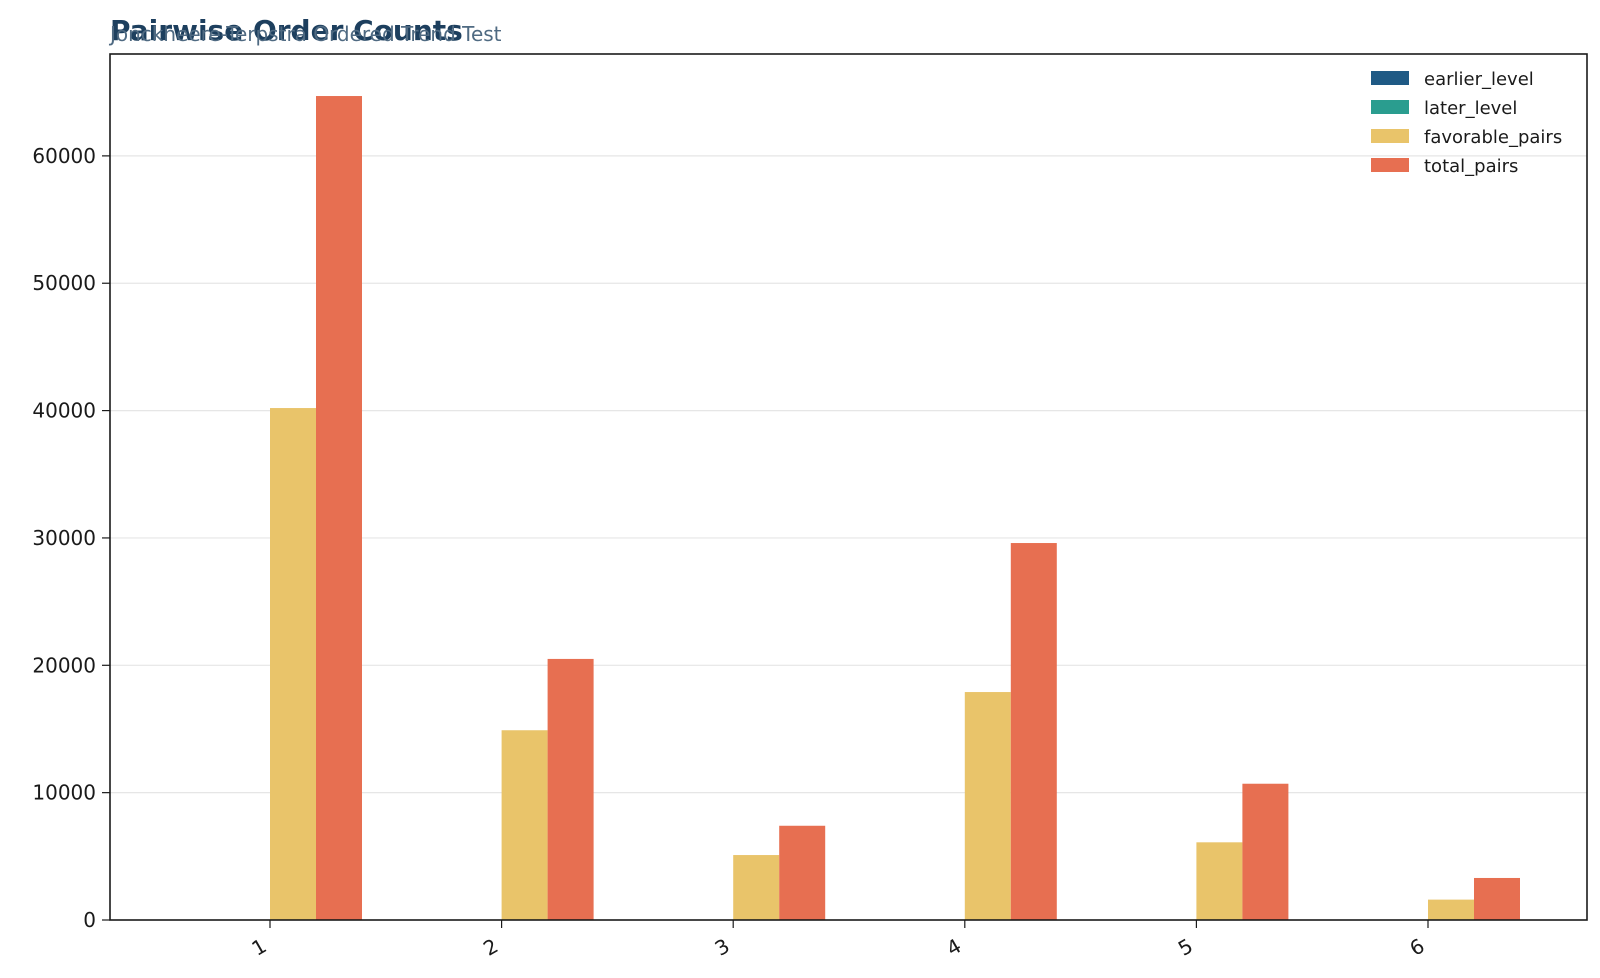 This screenshot has width=1600, height=978. Describe the element at coordinates (1390, 107) in the screenshot. I see `legend-swatch-later_level` at that location.